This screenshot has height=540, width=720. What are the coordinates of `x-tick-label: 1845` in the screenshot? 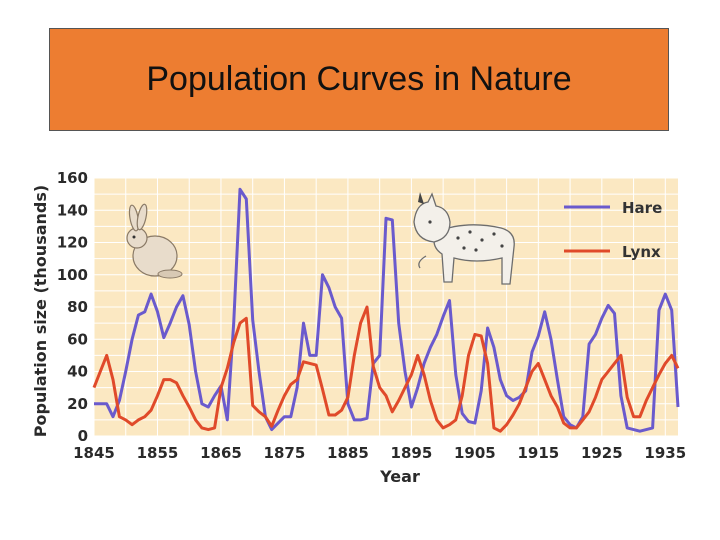 It's located at (94, 453).